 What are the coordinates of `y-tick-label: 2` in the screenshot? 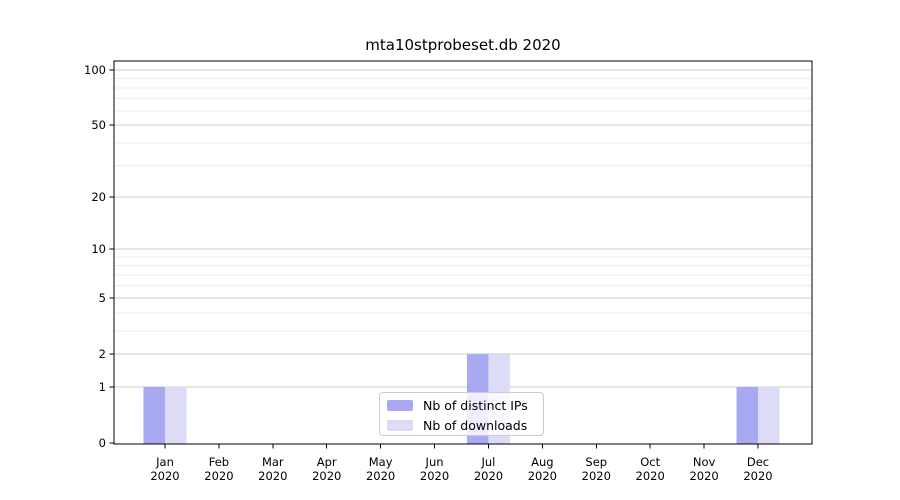 It's located at (102, 354).